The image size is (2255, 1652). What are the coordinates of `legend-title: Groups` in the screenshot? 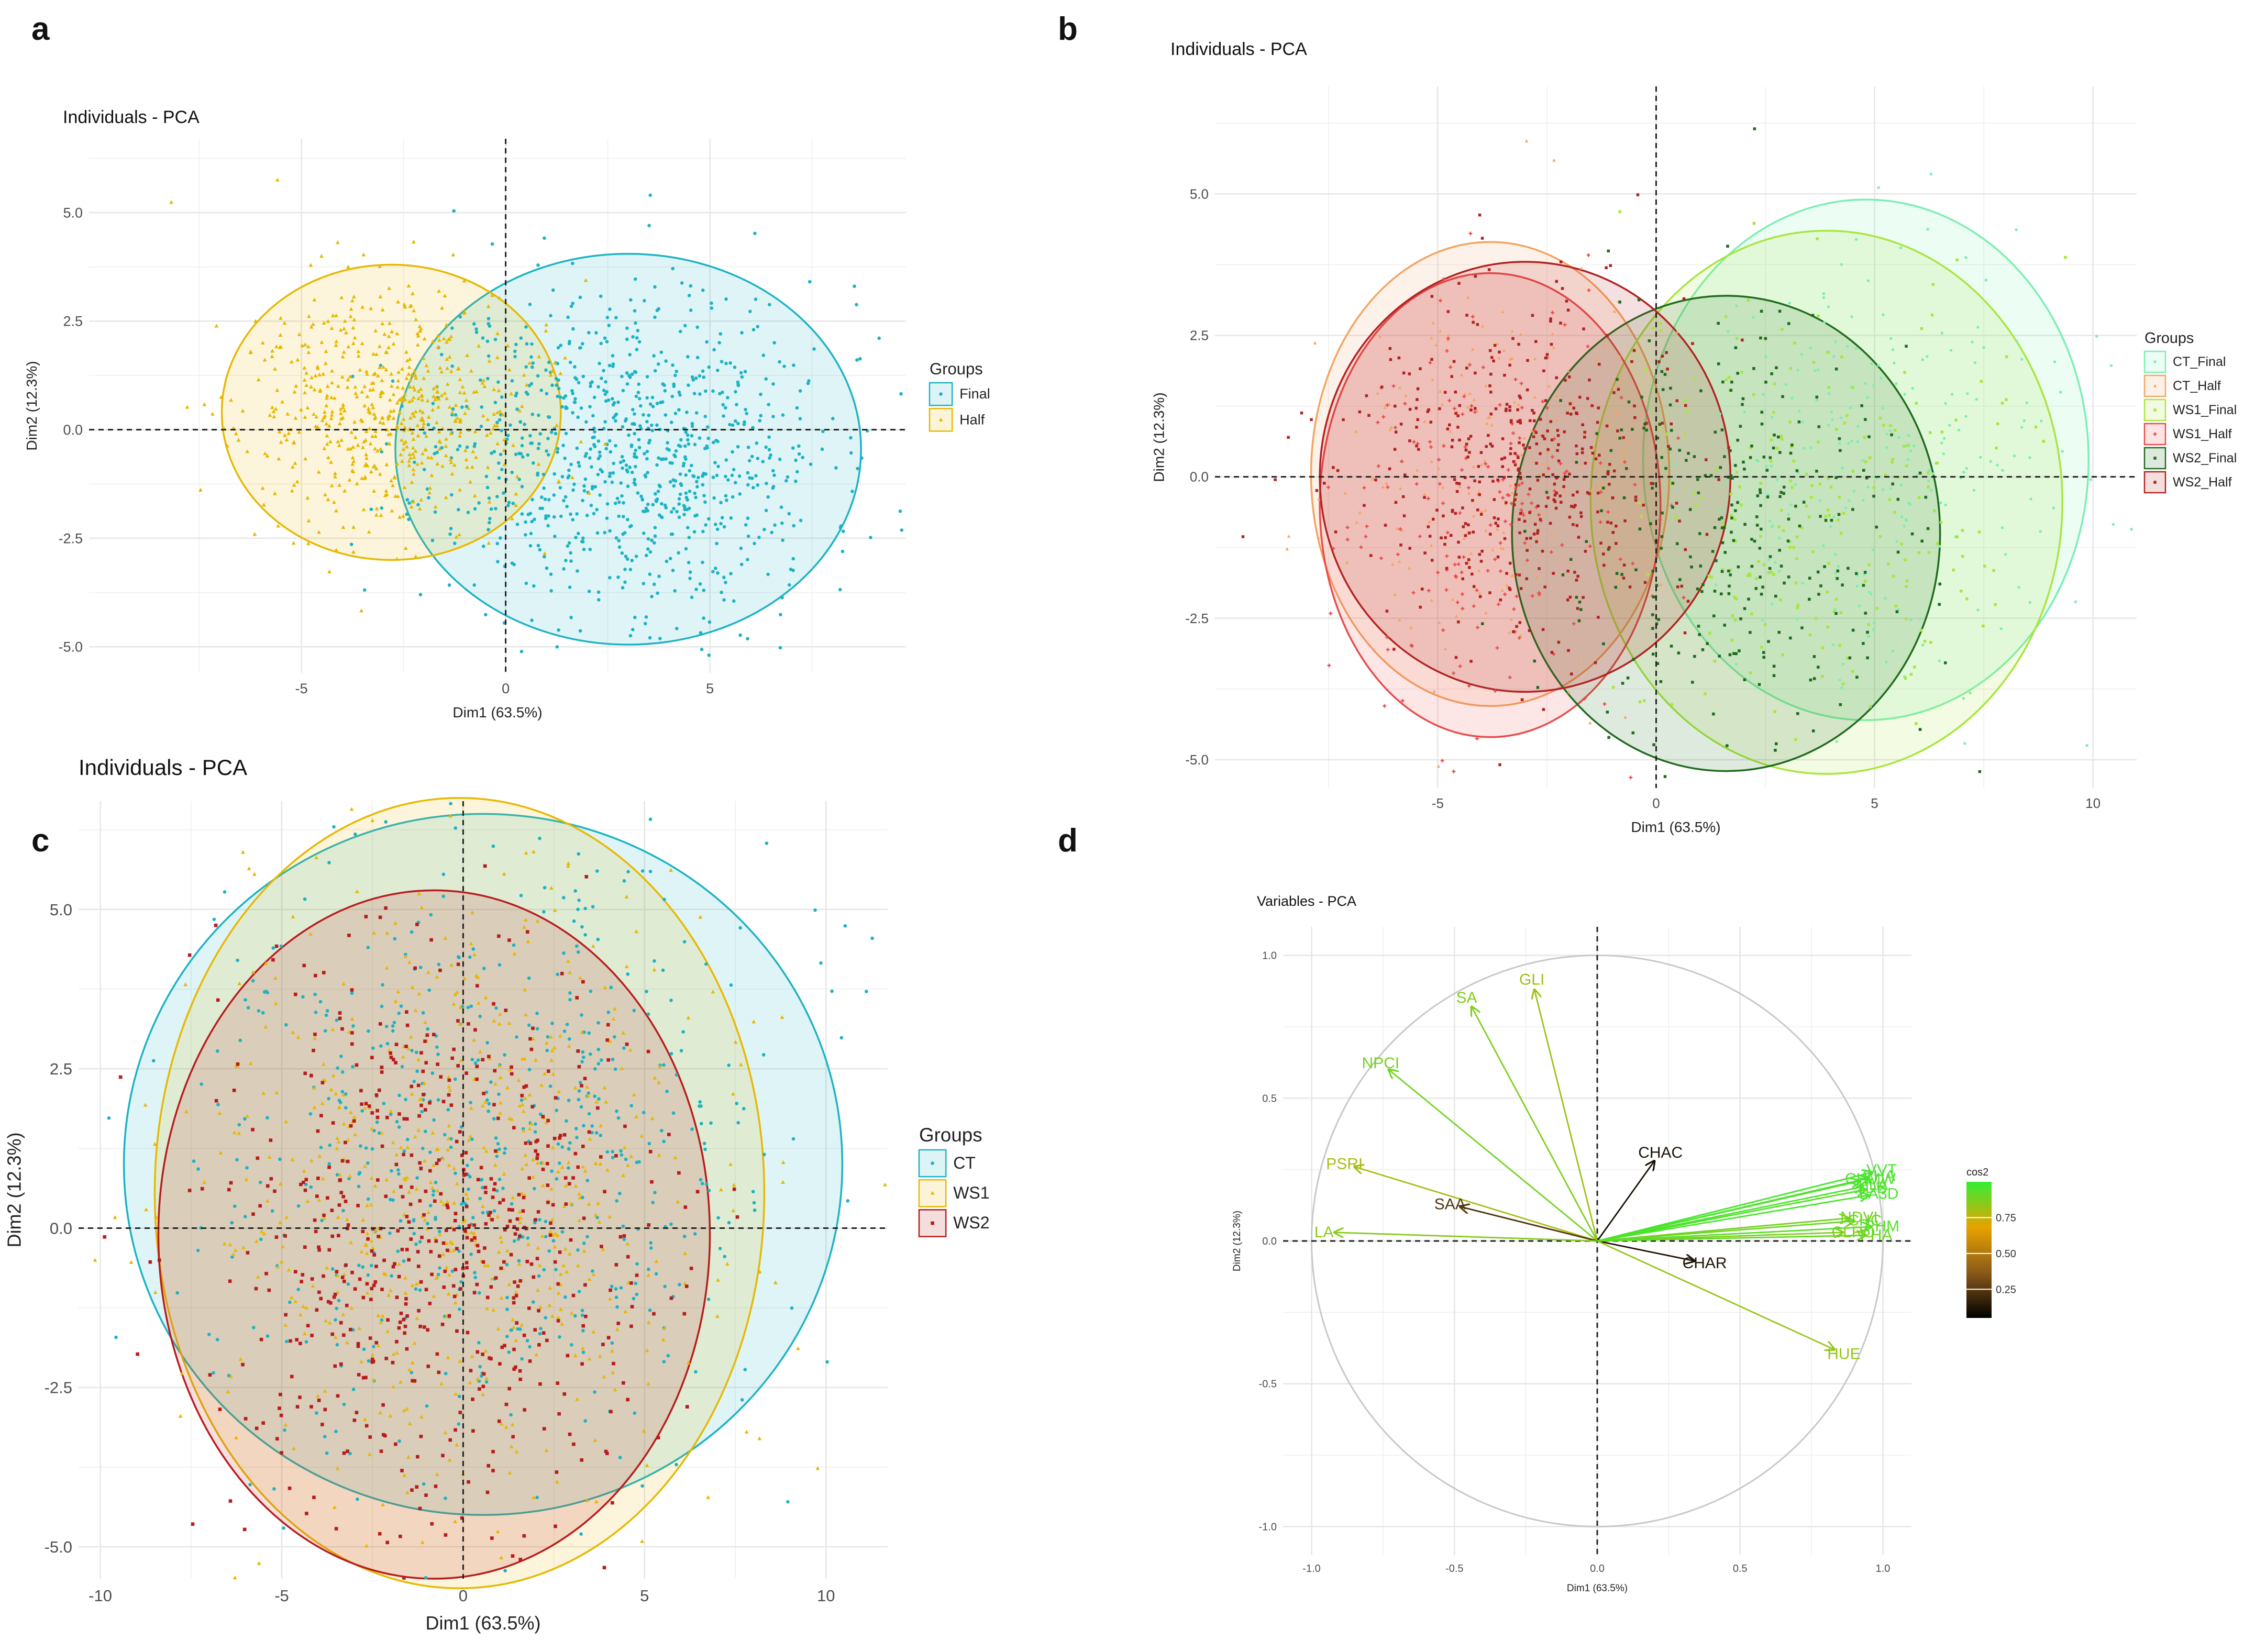 It's located at (950, 1135).